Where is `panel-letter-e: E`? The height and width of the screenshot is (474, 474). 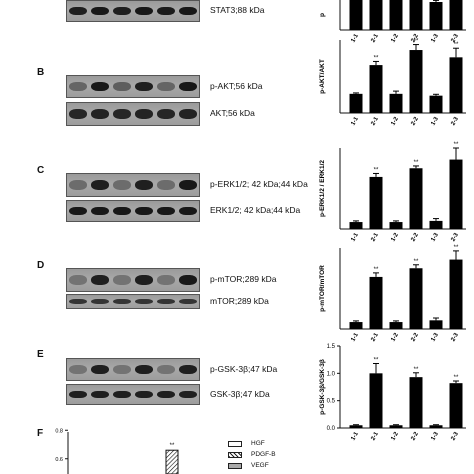 panel-letter-e: E is located at coordinates (40, 354).